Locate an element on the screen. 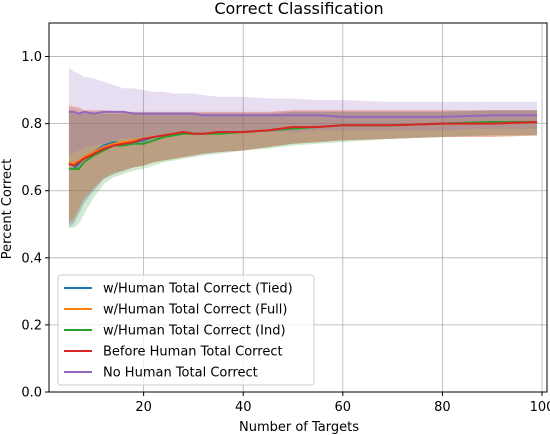  y-tick-label: 0.8 is located at coordinates (31, 124).